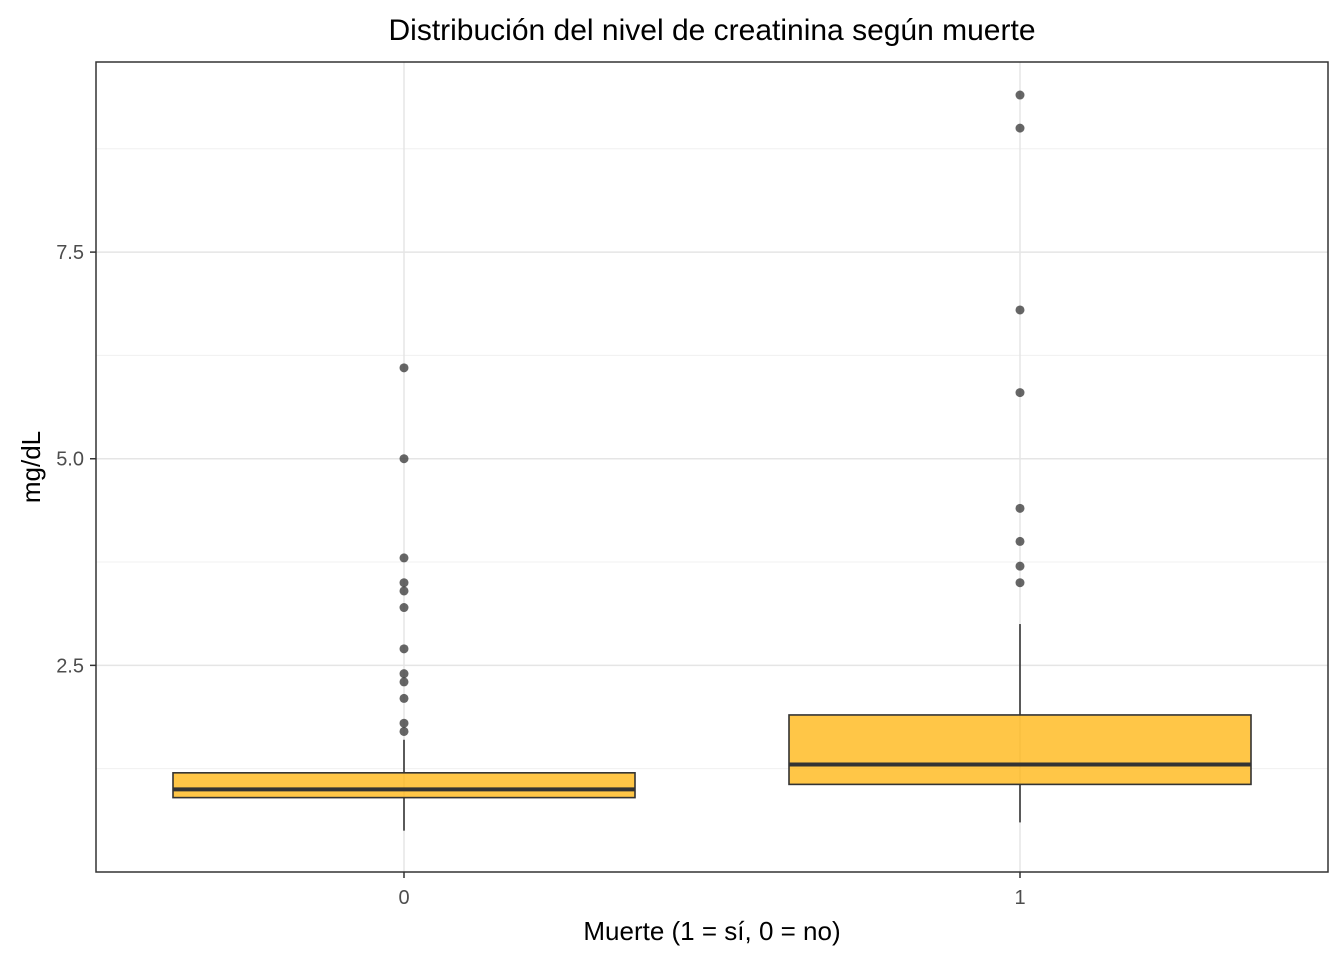 Image resolution: width=1344 pixels, height=960 pixels. I want to click on x-tick-label: 1, so click(1019, 898).